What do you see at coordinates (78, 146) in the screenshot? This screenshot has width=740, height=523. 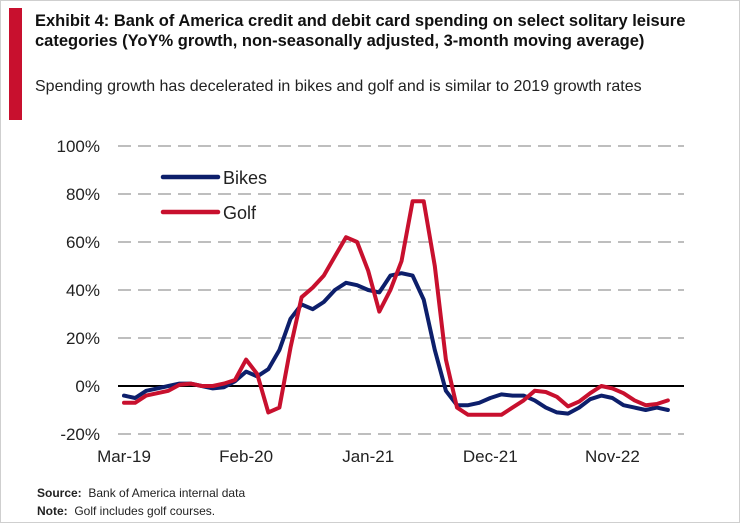 I see `y-tick-label: 100%` at bounding box center [78, 146].